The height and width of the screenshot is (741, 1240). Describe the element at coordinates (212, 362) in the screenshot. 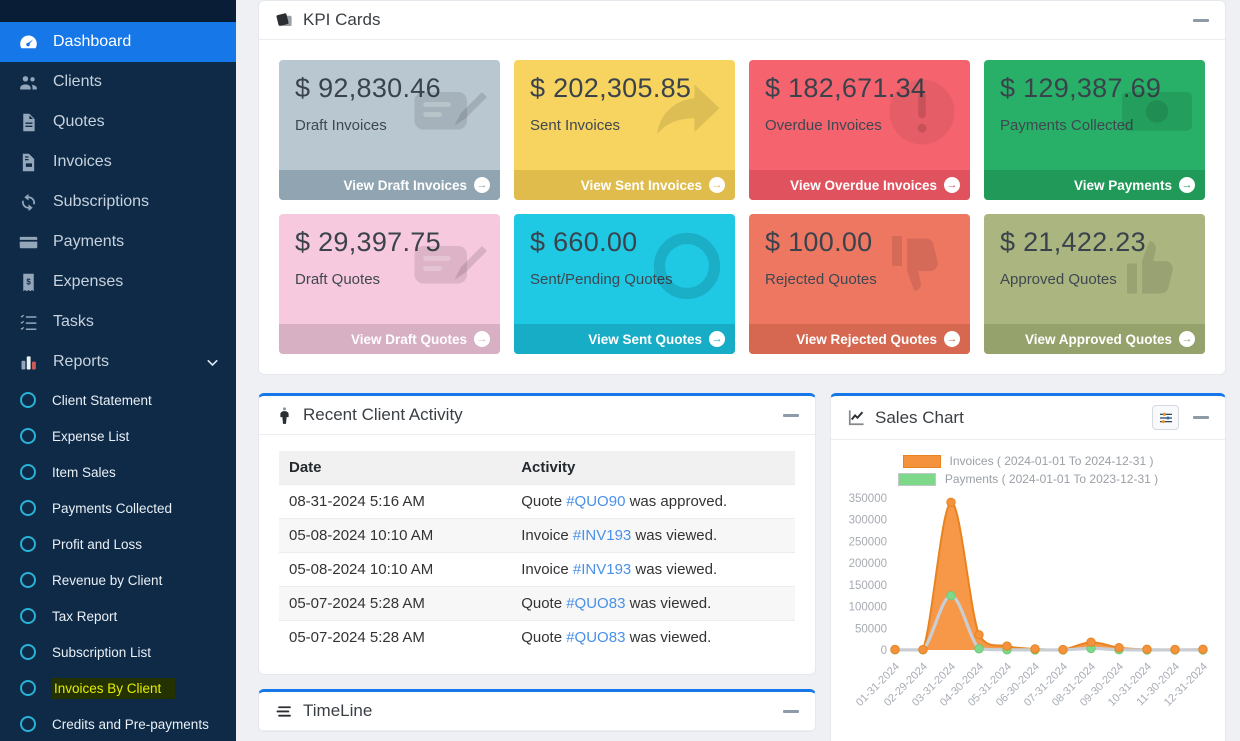

I see `chevron-down-icon` at that location.